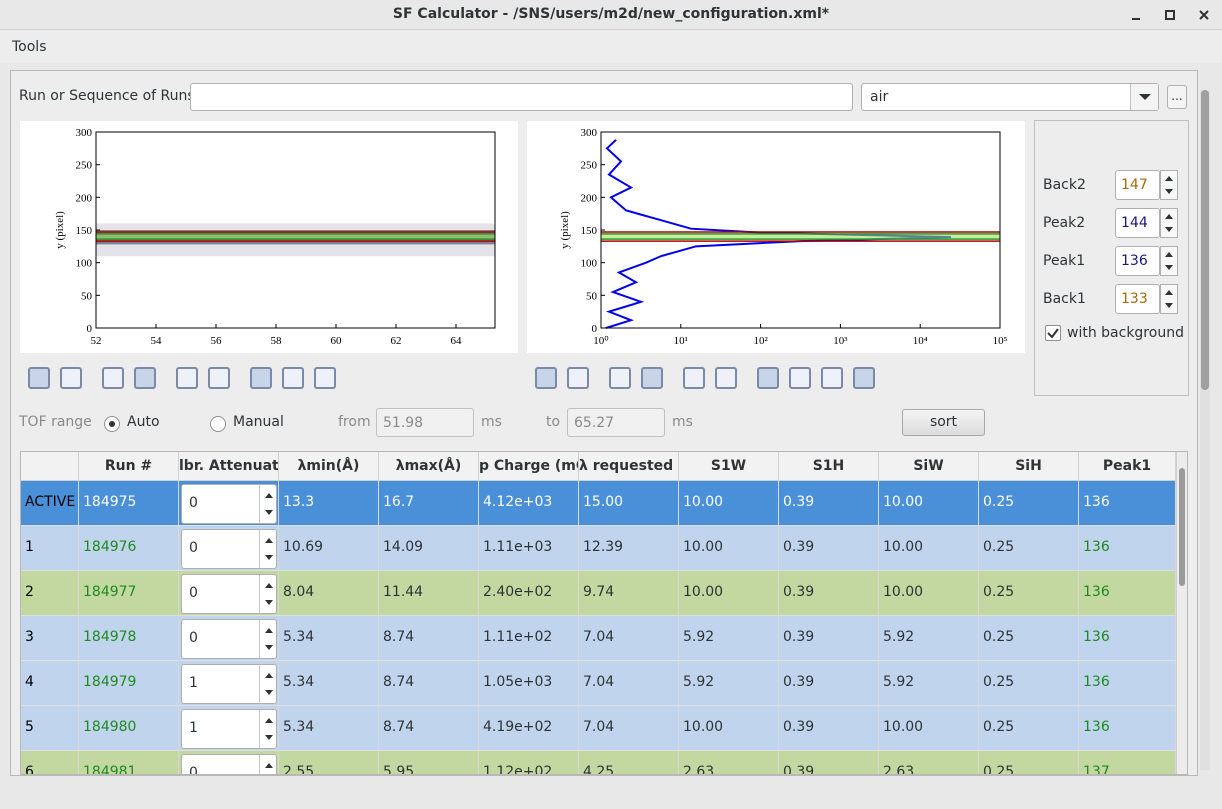  I want to click on table-cell: 184979, so click(129, 683).